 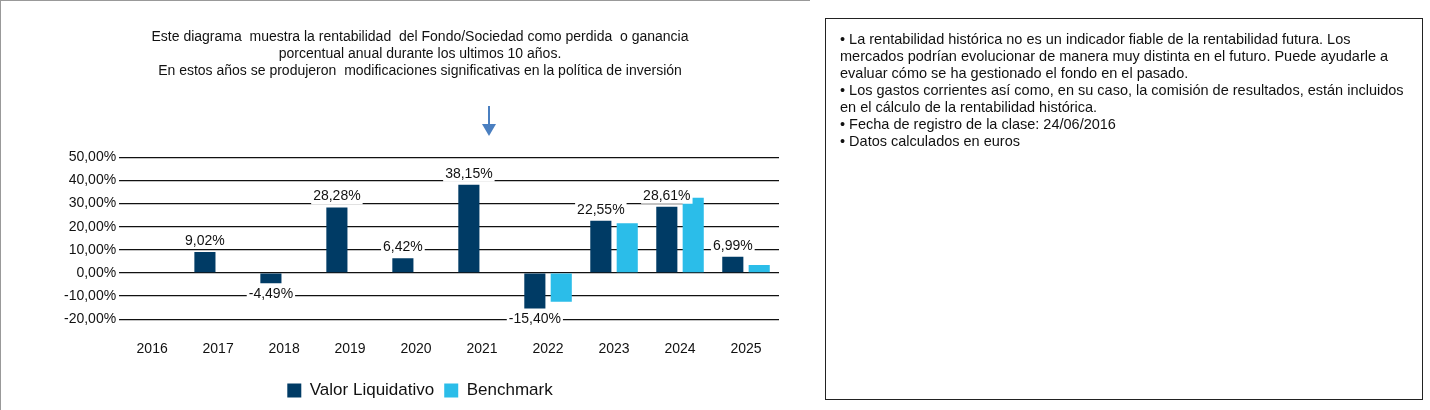 What do you see at coordinates (284, 348) in the screenshot?
I see `x-tick-label: 2018` at bounding box center [284, 348].